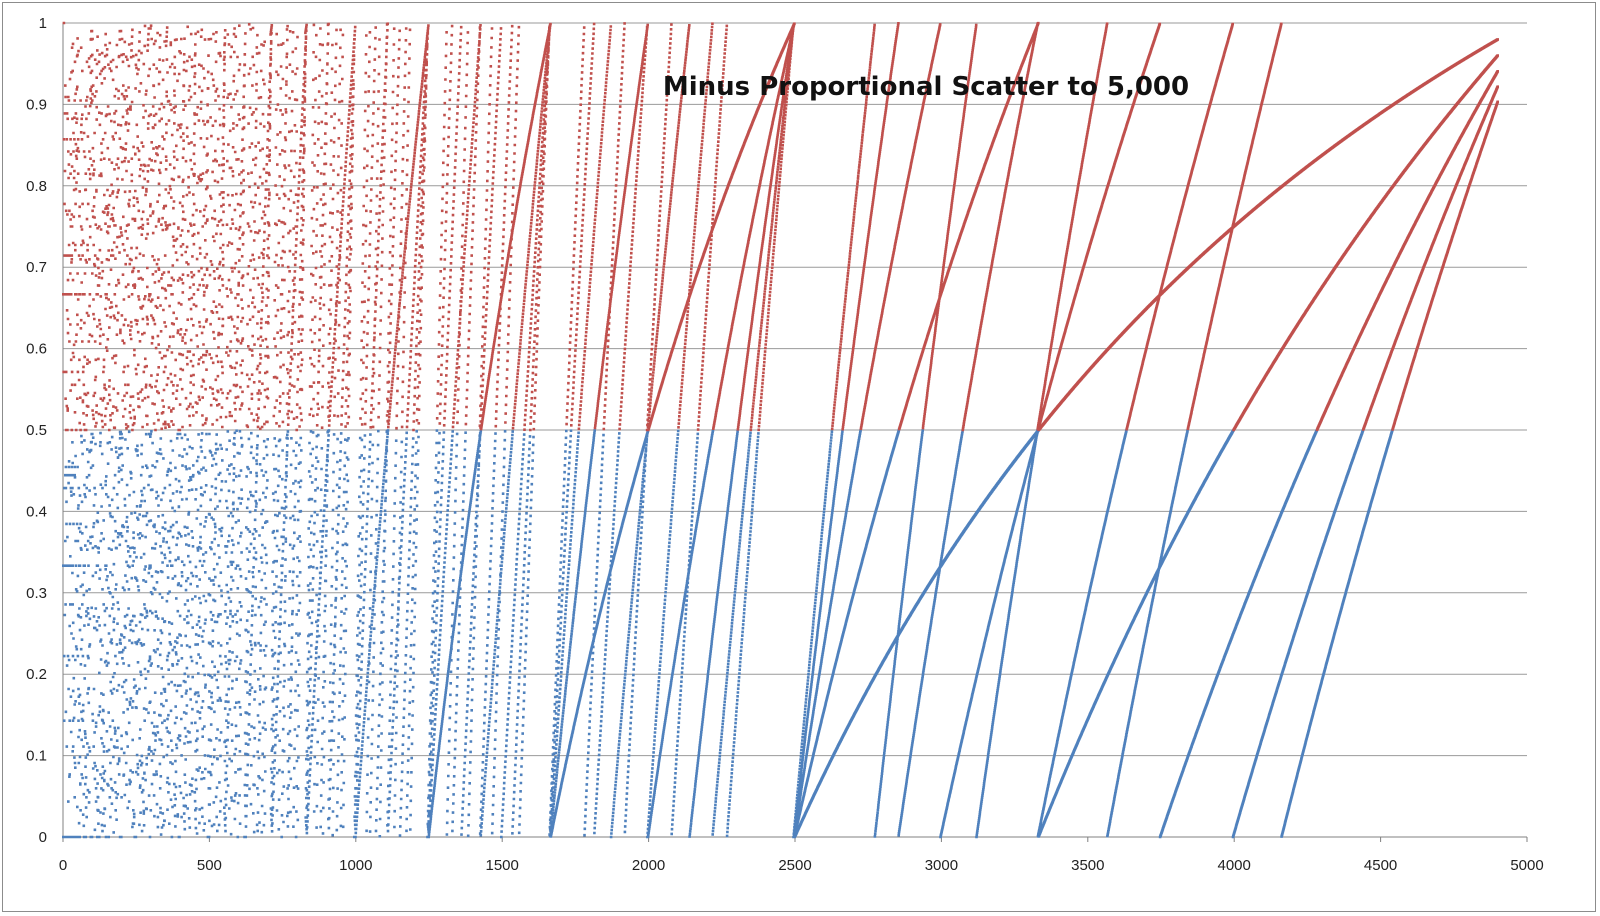  I want to click on y-tick-label: 0.6, so click(36, 349).